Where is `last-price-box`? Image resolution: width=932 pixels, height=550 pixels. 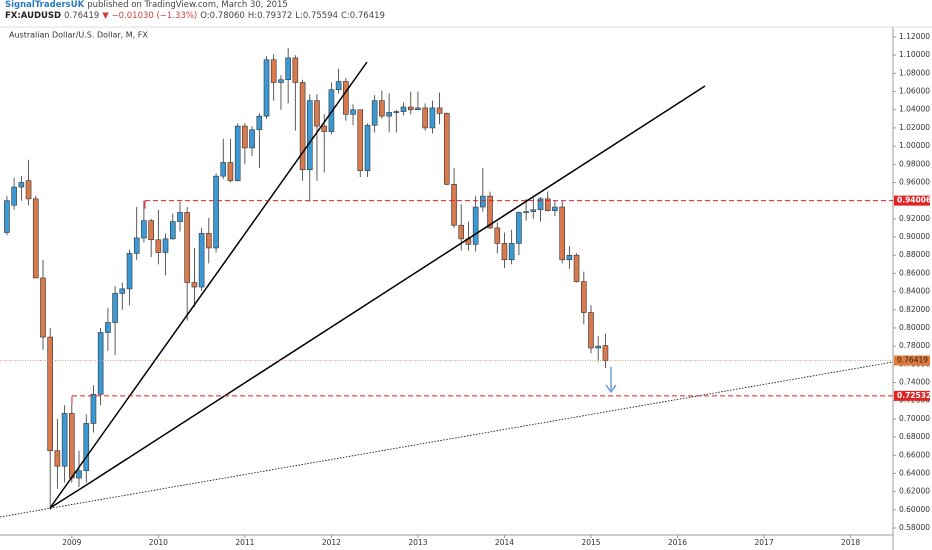
last-price-box is located at coordinates (912, 360).